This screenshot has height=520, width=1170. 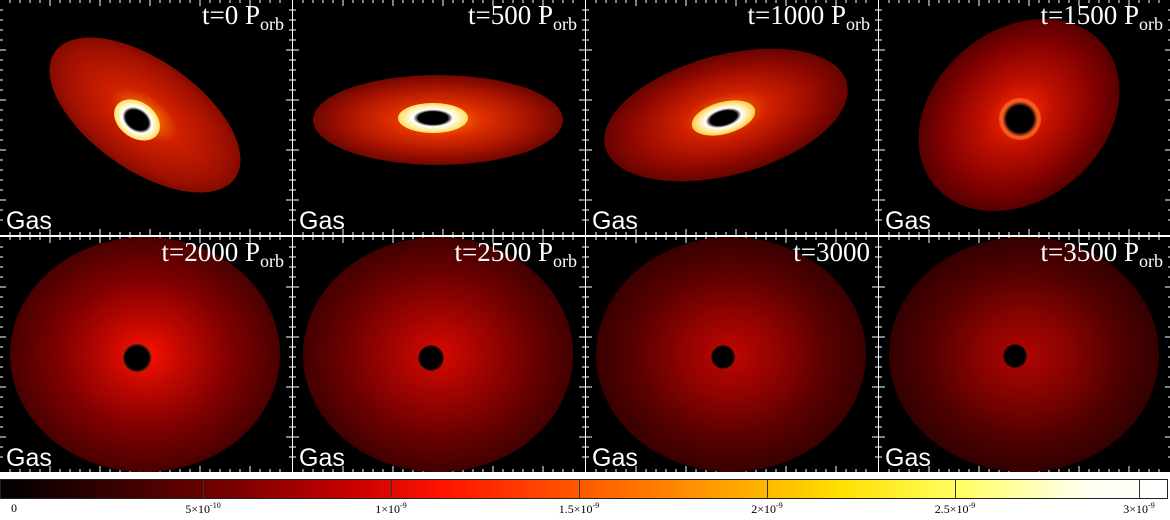 What do you see at coordinates (14, 508) in the screenshot?
I see `colorbar-tick-label: 0` at bounding box center [14, 508].